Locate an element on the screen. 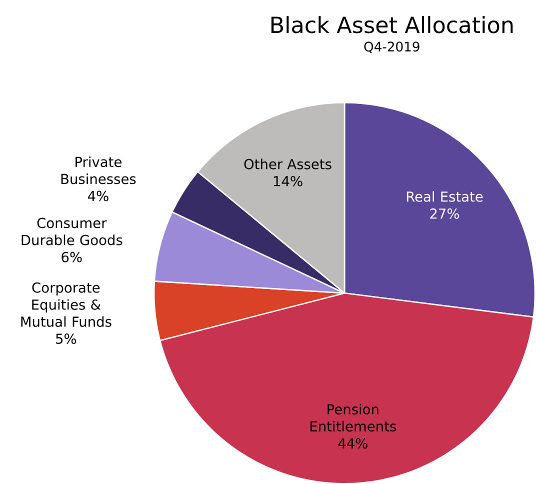  slice-label: Other Assets is located at coordinates (288, 164).